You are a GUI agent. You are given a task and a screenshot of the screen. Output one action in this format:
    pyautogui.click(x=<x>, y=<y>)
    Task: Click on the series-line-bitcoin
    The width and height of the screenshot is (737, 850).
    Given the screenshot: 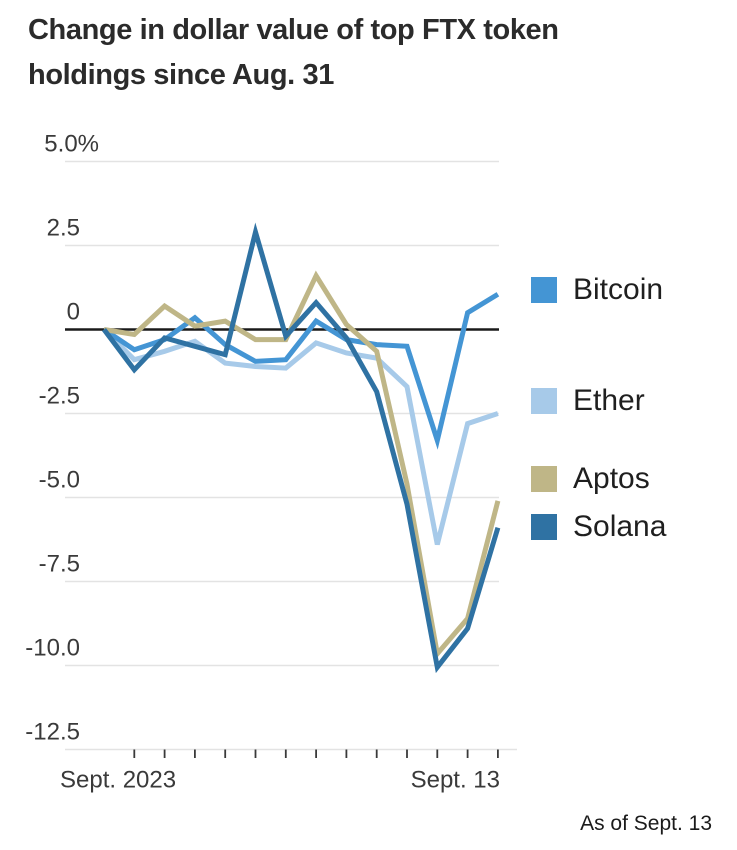 What is the action you would take?
    pyautogui.click(x=301, y=371)
    